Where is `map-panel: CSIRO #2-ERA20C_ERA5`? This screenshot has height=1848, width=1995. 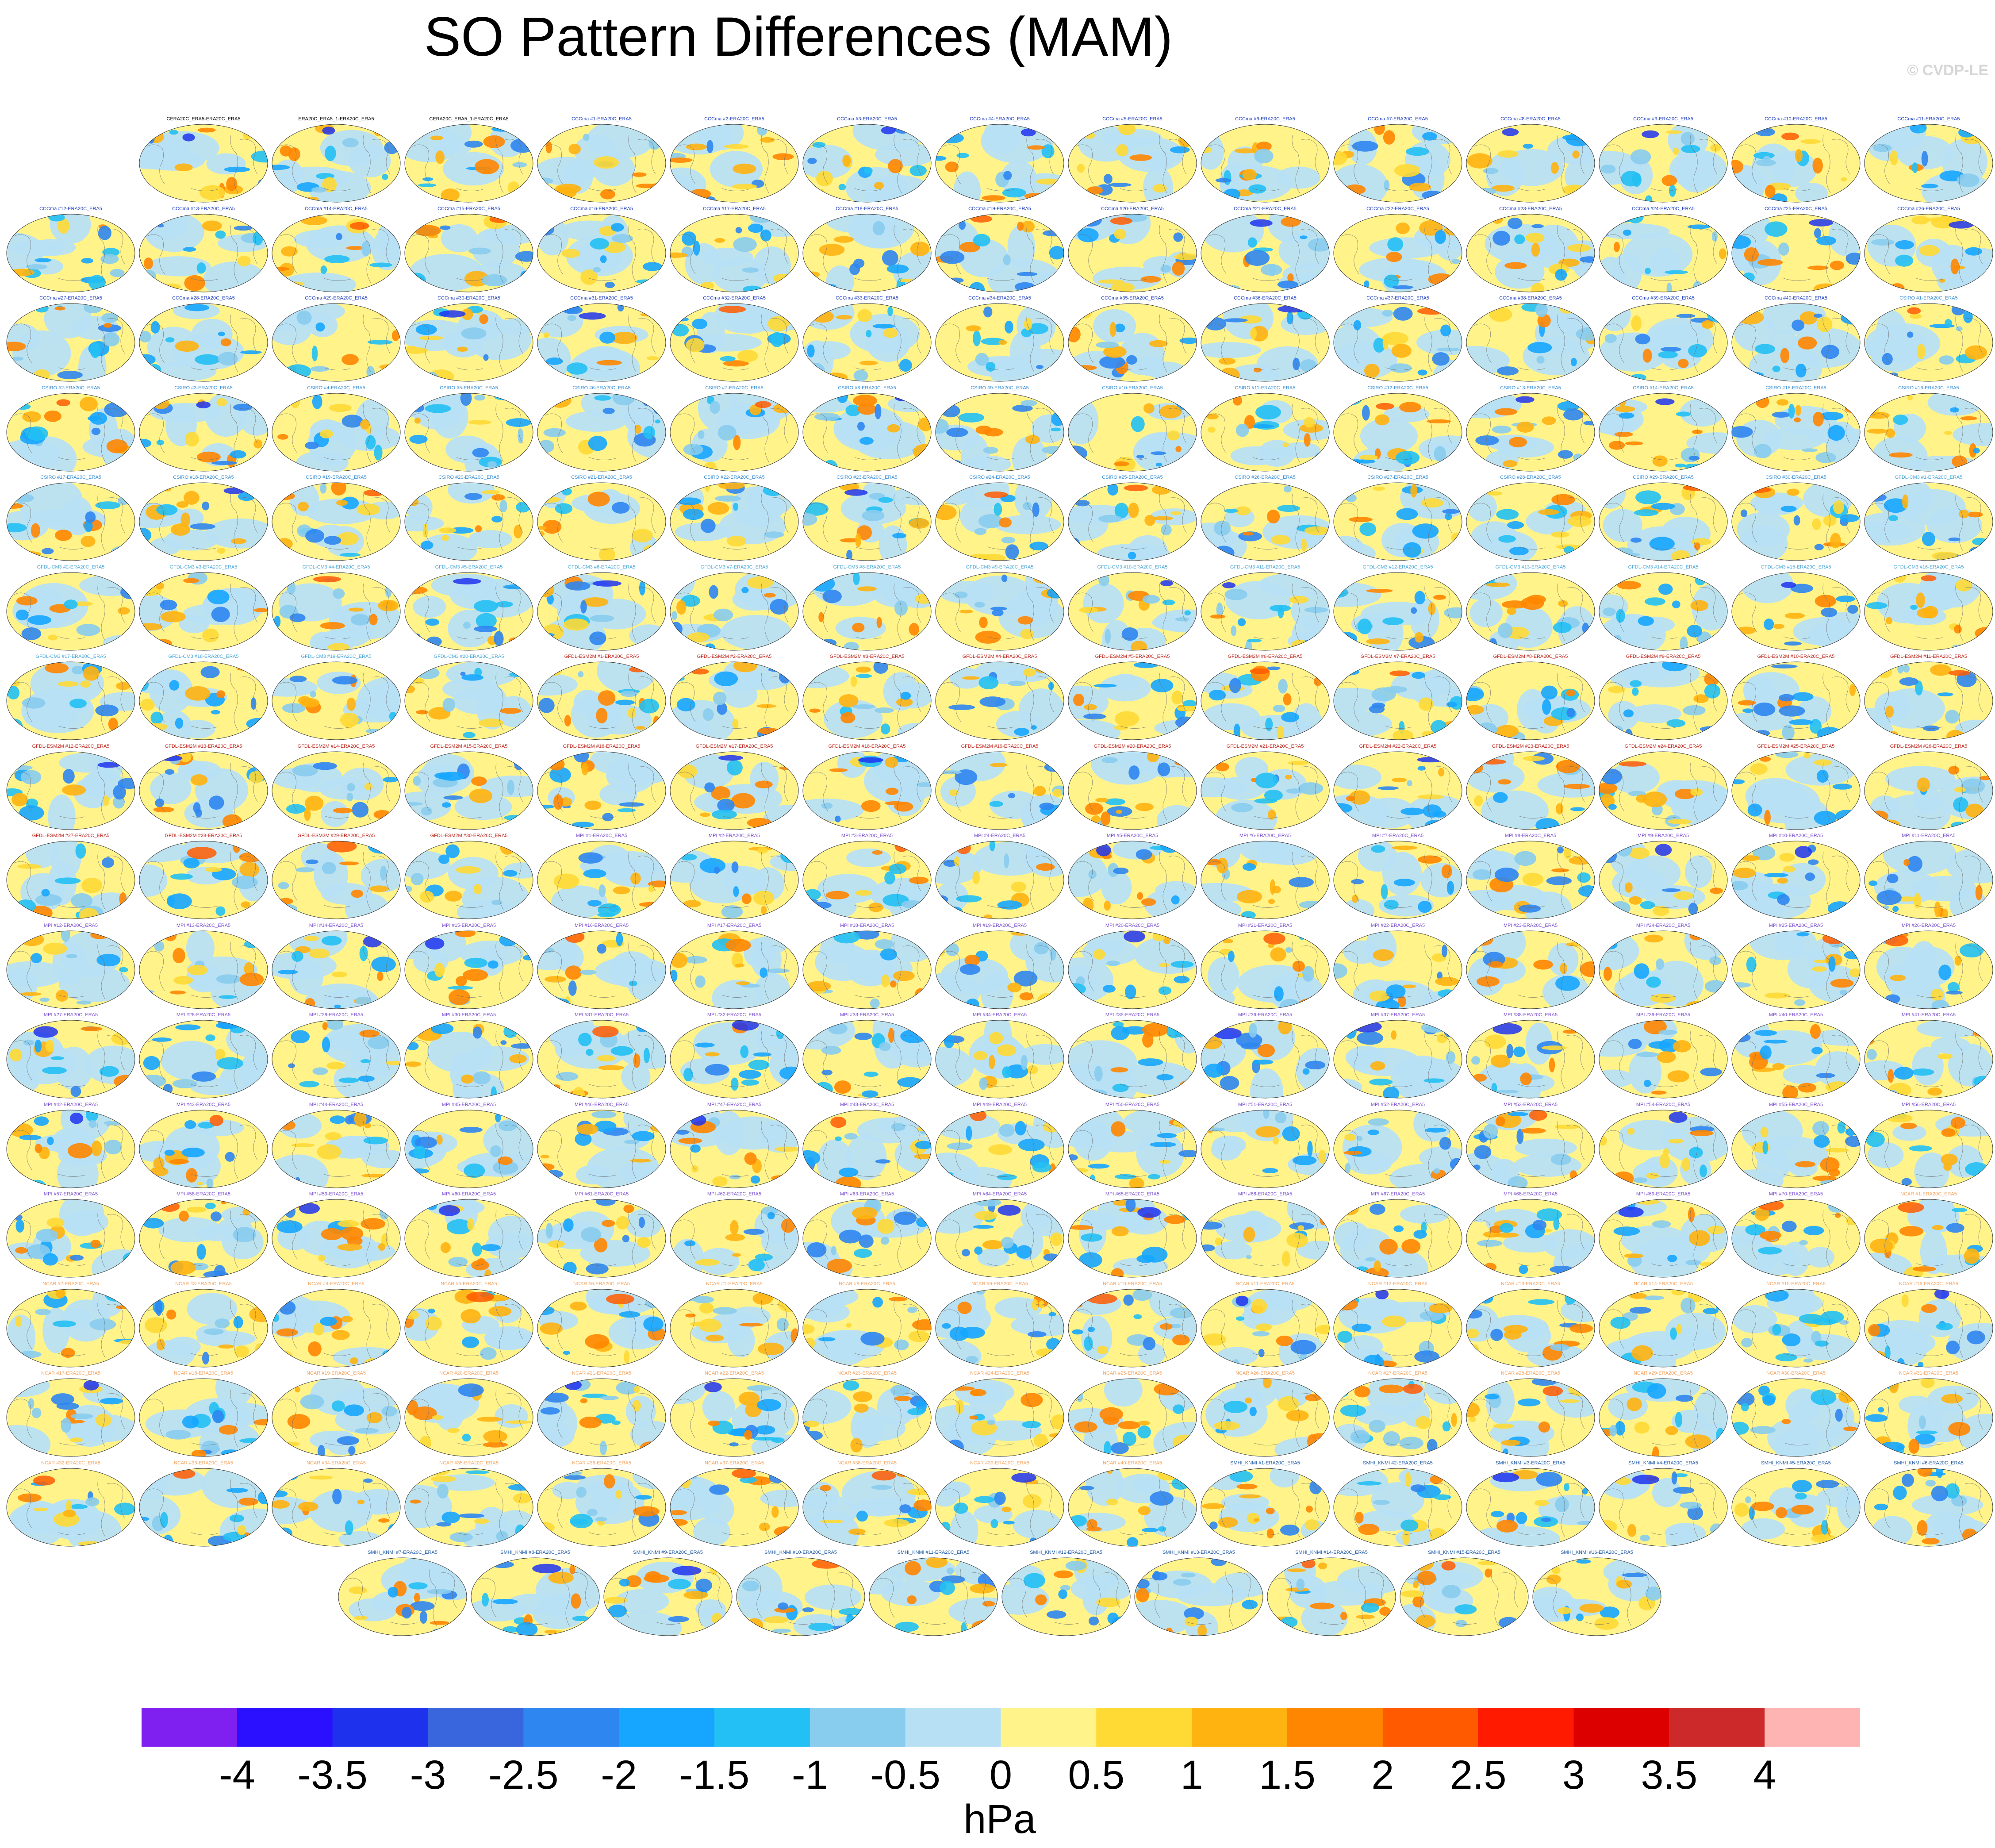 map-panel: CSIRO #2-ERA20C_ERA5 is located at coordinates (70, 429).